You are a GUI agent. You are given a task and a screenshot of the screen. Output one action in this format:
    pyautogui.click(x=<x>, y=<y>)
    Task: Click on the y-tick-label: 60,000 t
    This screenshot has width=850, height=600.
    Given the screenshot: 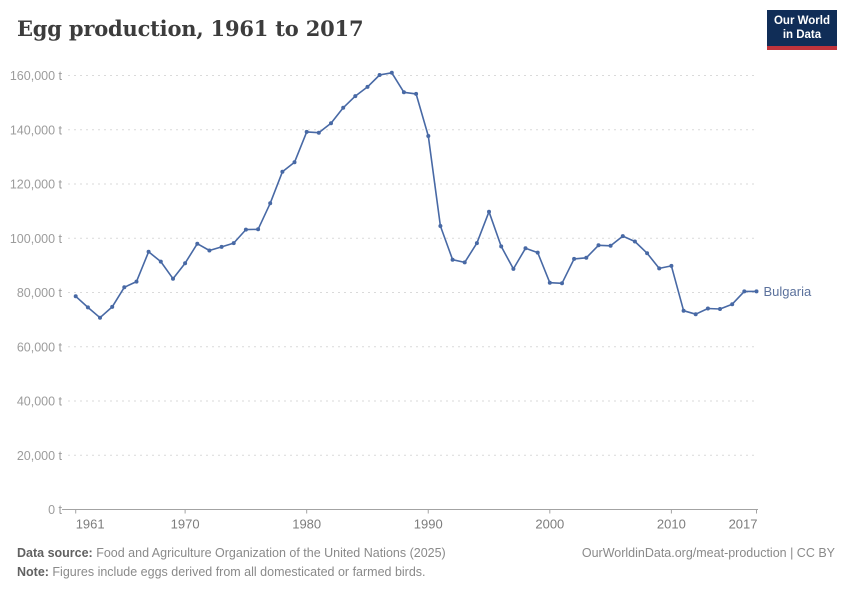 What is the action you would take?
    pyautogui.click(x=40, y=347)
    